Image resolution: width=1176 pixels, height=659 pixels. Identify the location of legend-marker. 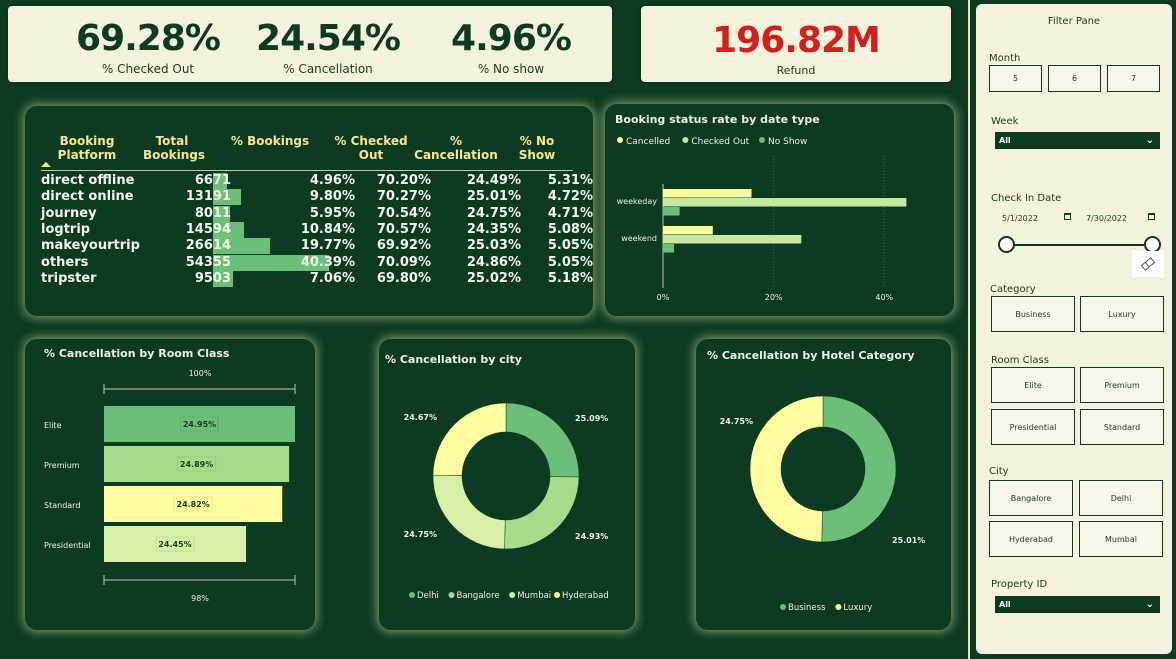
(762, 140).